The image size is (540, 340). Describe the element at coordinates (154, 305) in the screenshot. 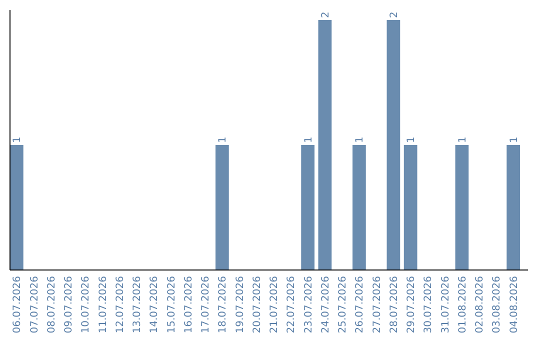

I see `x-tick-label: 14.07.2026` at that location.